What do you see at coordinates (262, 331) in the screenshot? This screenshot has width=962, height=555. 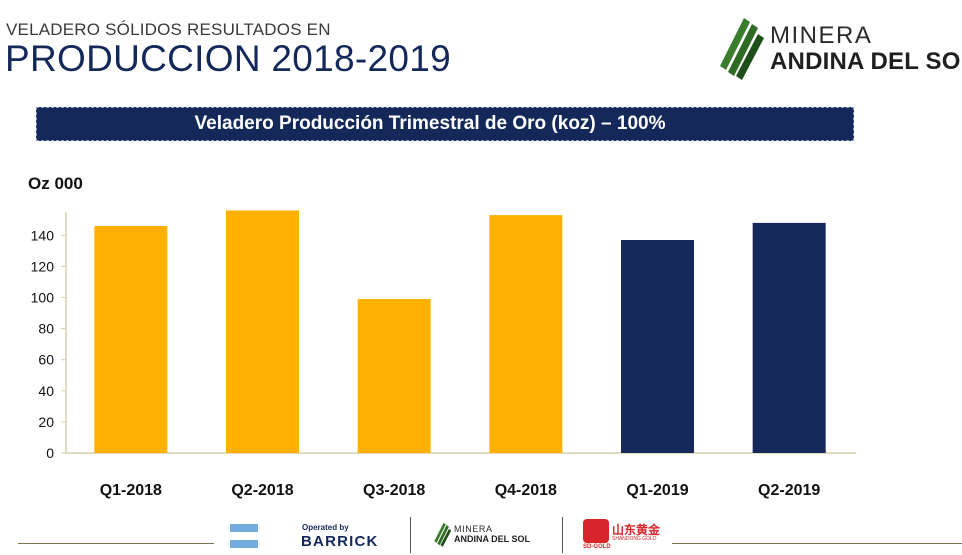 I see `bar-q2-2018` at bounding box center [262, 331].